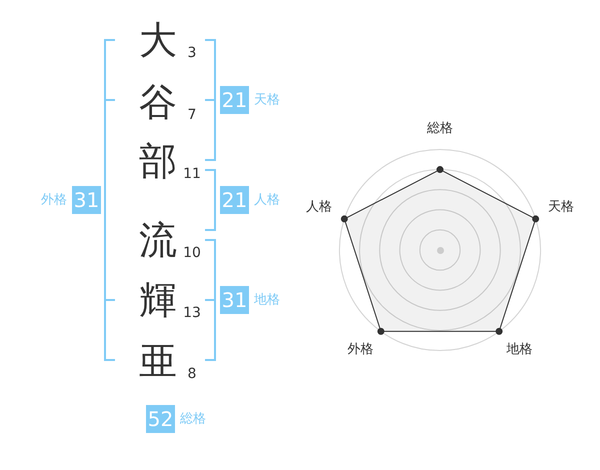  What do you see at coordinates (192, 313) in the screenshot?
I see `data-label: 13` at bounding box center [192, 313].